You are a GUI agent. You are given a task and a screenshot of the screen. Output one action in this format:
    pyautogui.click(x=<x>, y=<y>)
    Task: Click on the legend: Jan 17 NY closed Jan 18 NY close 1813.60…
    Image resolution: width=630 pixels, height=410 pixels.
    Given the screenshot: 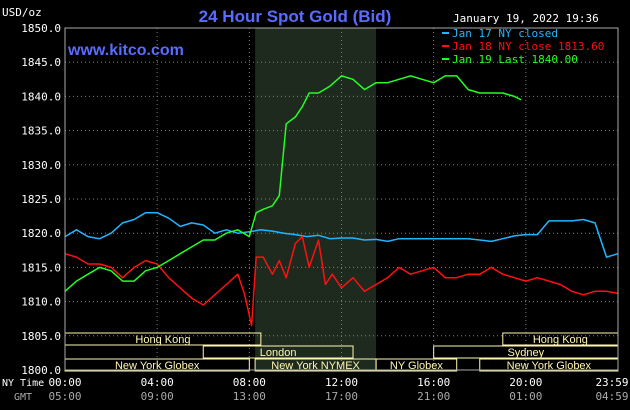 What is the action you would take?
    pyautogui.click(x=523, y=46)
    